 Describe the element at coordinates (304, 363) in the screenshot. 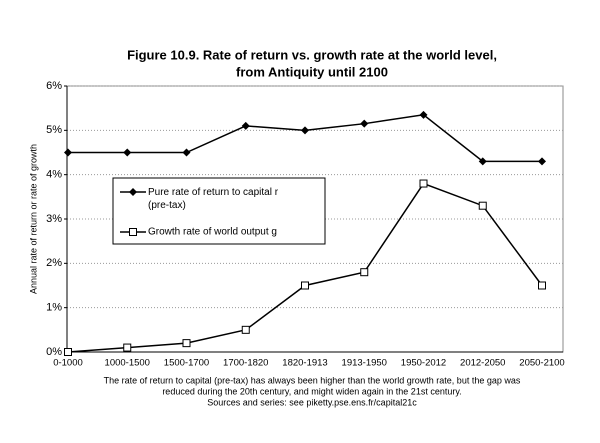

I see `x-tick-label: 1820-1913` at that location.